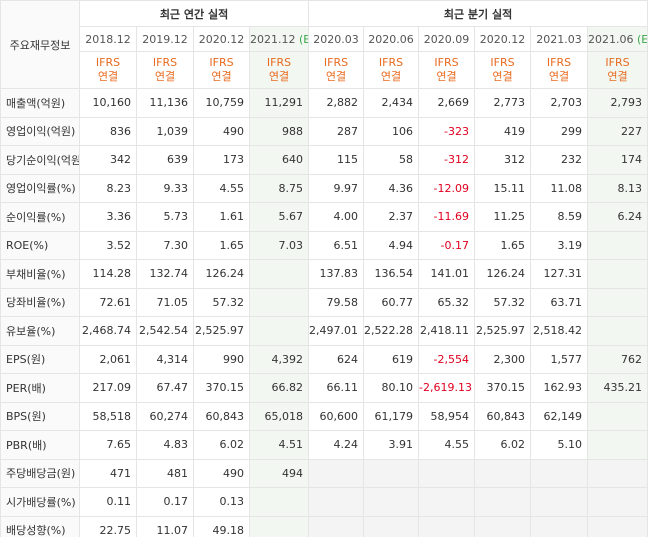 This screenshot has height=537, width=648. Describe the element at coordinates (478, 13) in the screenshot. I see `quarter-group-title: 최근 분기 실적` at that location.